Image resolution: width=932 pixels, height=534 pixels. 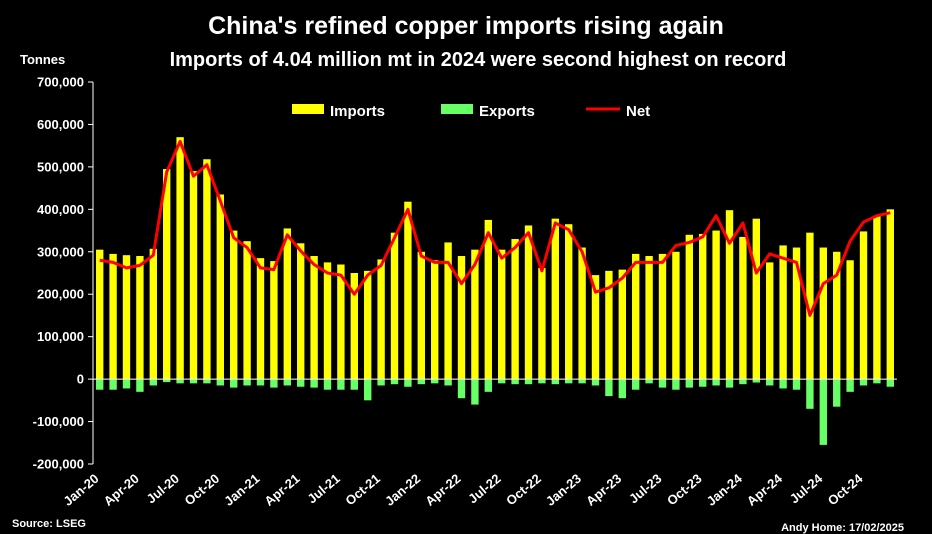 I want to click on x-tick-label: Apr-24, so click(x=765, y=489).